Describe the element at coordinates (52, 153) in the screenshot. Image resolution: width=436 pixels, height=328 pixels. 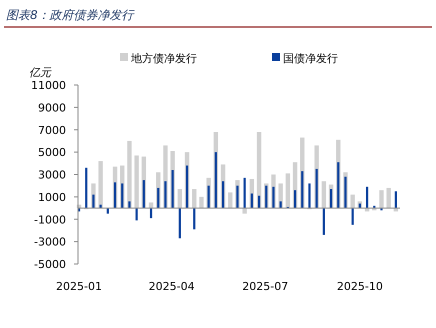
I see `y-tick-label: 5000` at that location.